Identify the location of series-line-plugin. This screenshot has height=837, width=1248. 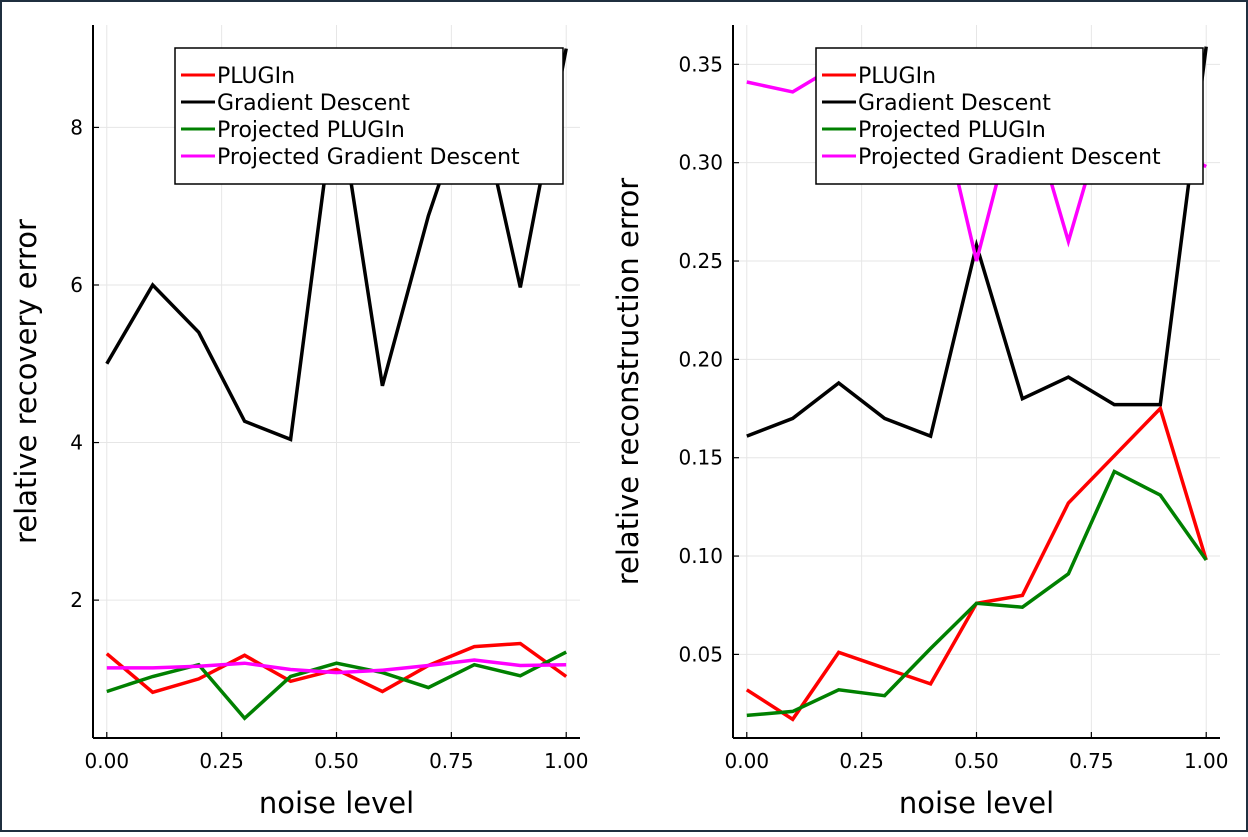
(336, 668).